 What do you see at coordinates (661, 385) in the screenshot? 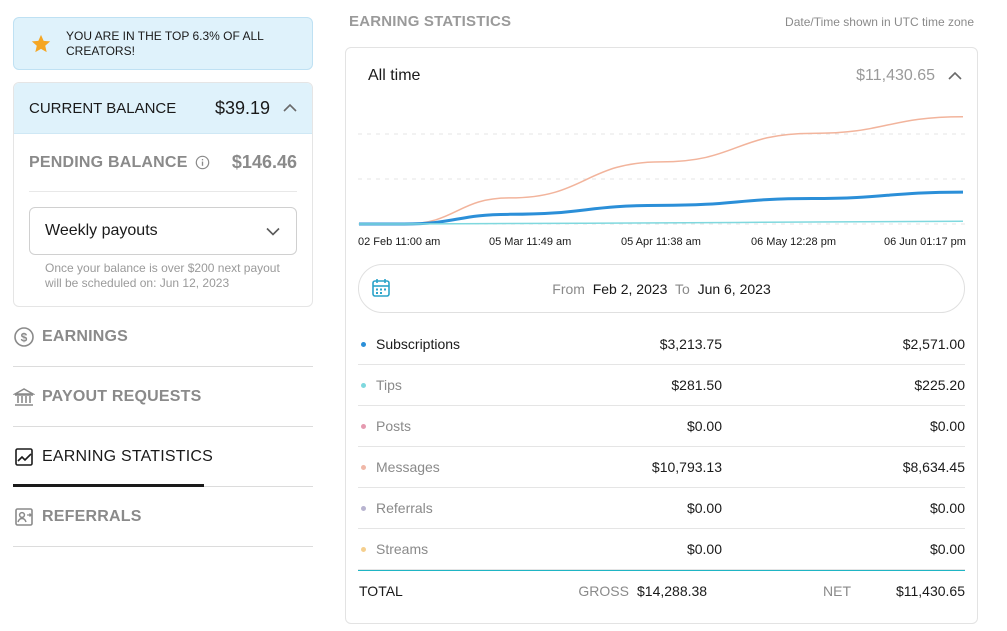
I see `table-row: Tips $281.50 $225.20` at bounding box center [661, 385].